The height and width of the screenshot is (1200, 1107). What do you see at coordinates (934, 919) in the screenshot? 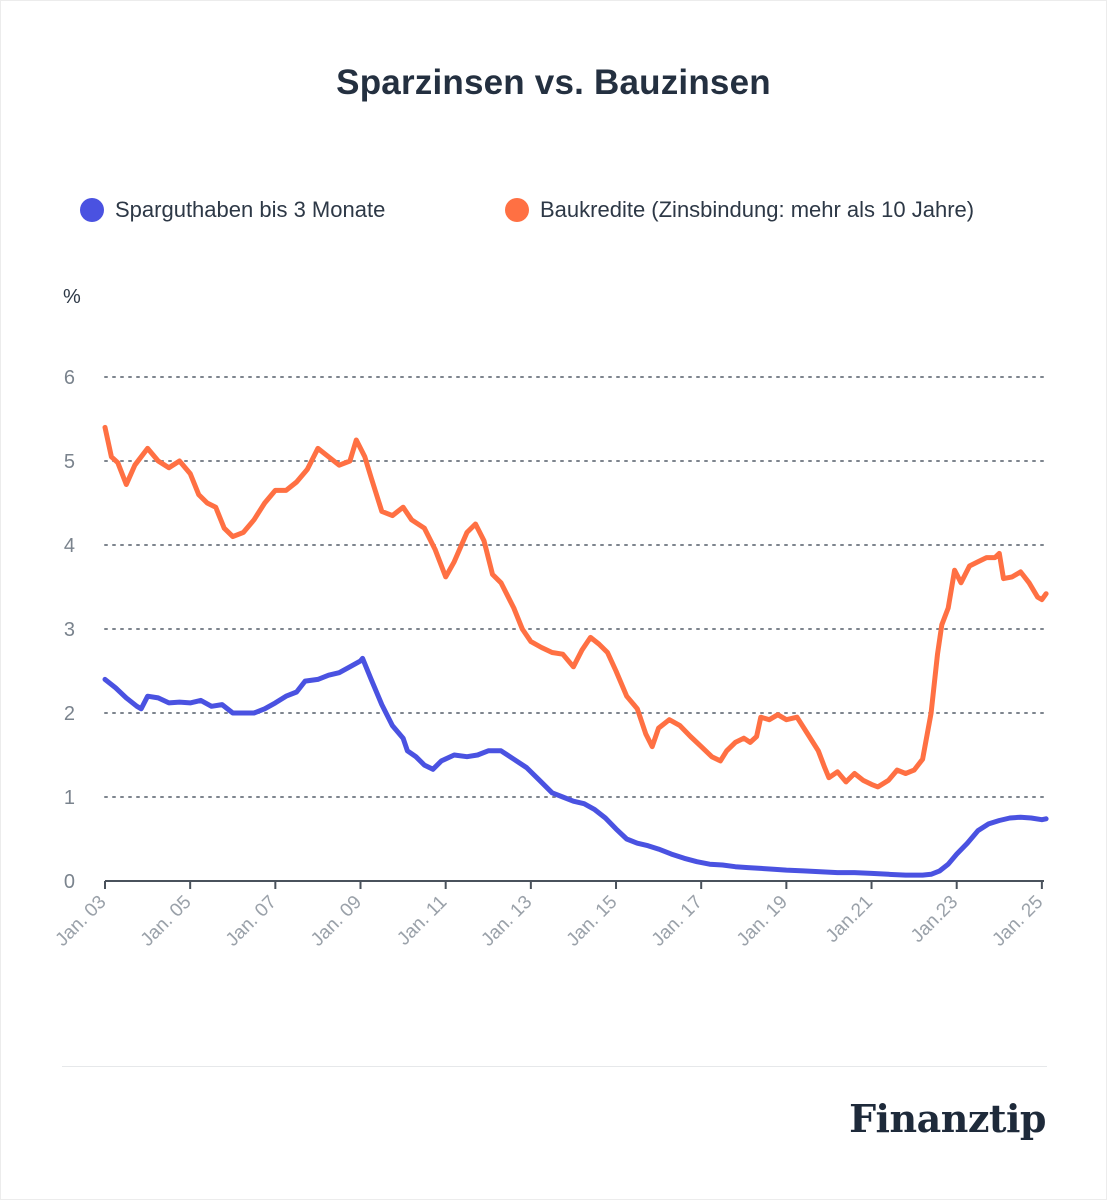
I see `x-tick-label-2023: Jan.23` at bounding box center [934, 919].